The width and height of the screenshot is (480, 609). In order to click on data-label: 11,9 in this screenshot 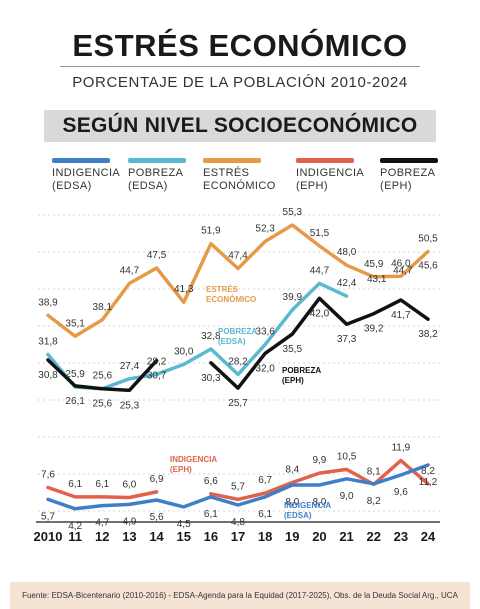, I will do `click(400, 448)`.